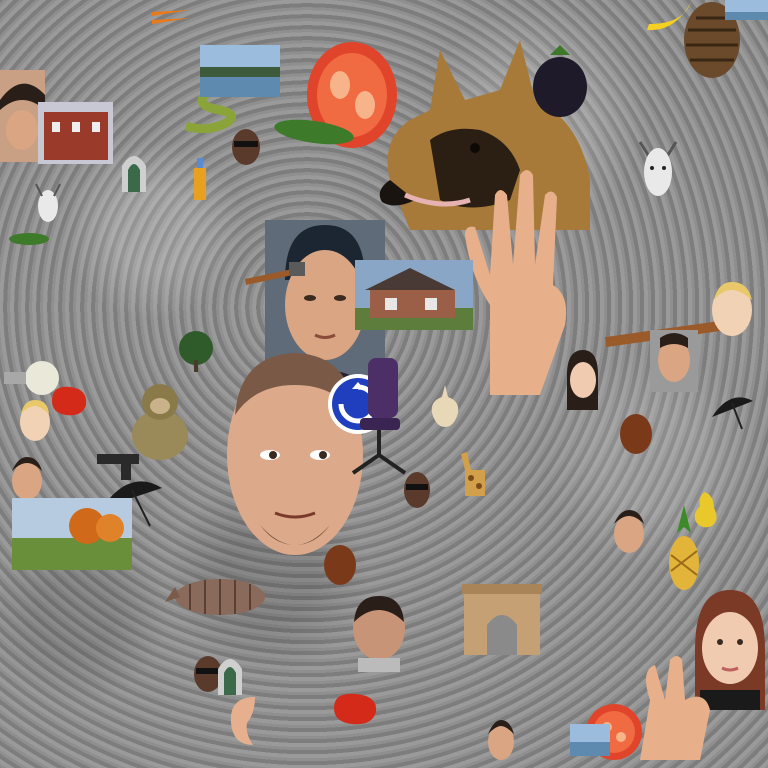 This screenshot has width=768, height=768. What do you see at coordinates (378, 418) in the screenshot?
I see `office-chair` at bounding box center [378, 418].